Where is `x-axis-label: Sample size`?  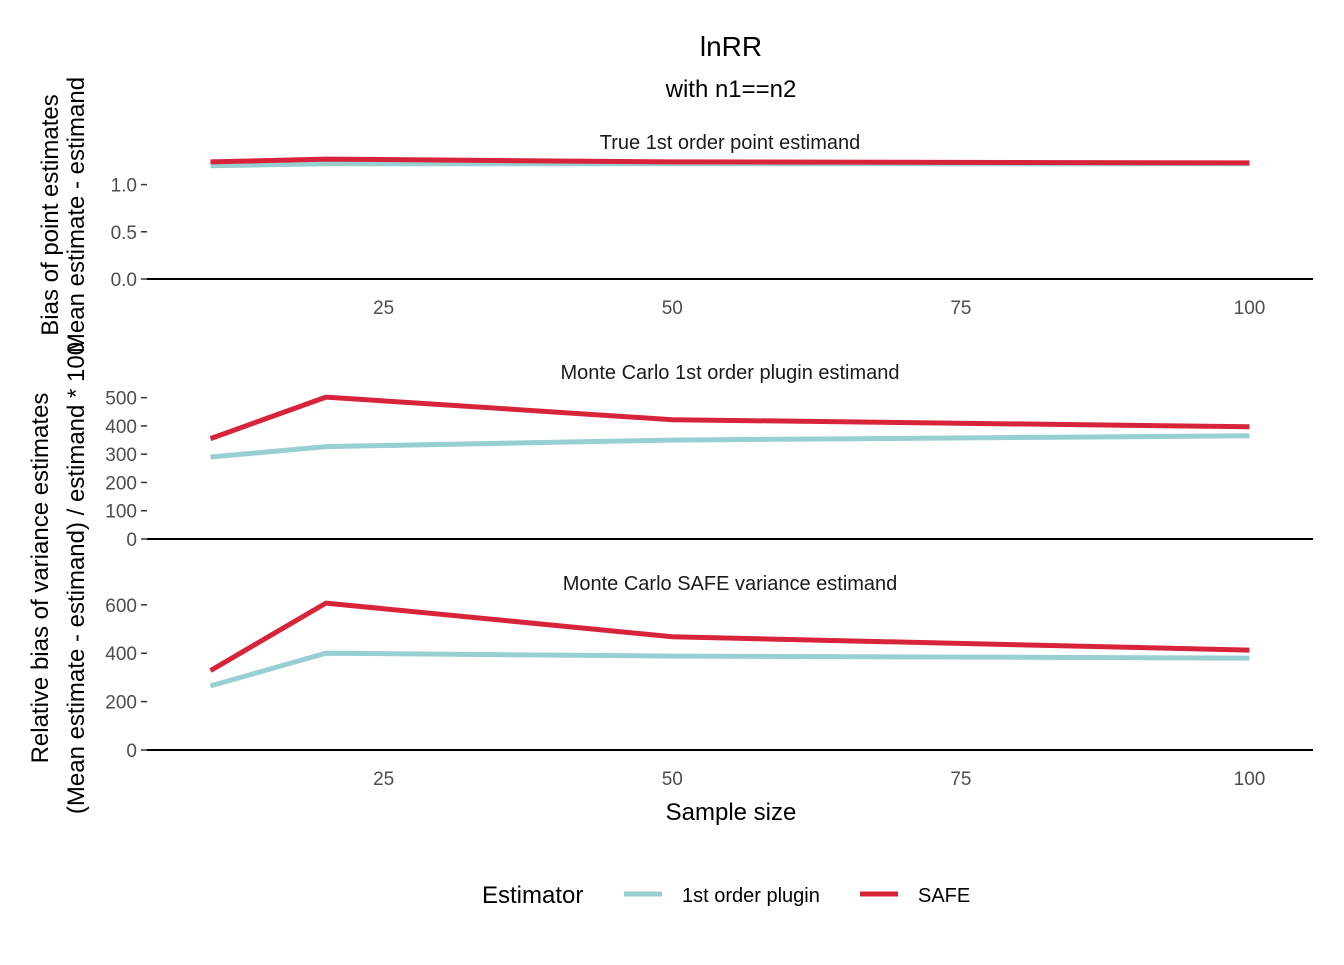
x-axis-label: Sample size is located at coordinates (731, 812).